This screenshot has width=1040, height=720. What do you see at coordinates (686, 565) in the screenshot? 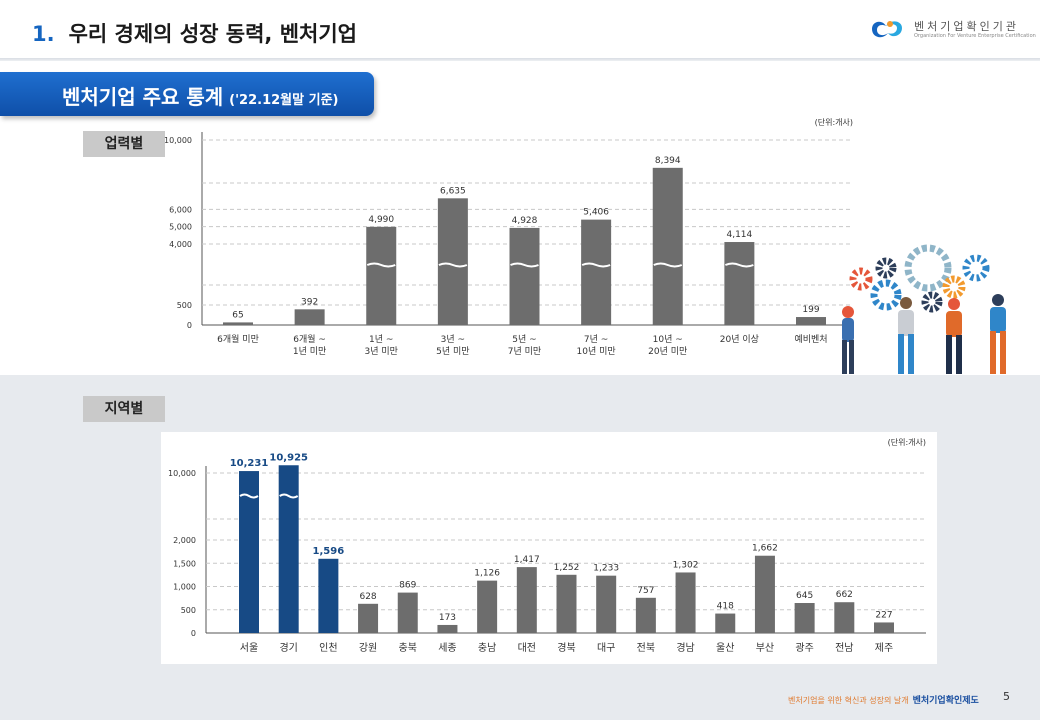
I see `region-value-label: 1,302` at bounding box center [686, 565].